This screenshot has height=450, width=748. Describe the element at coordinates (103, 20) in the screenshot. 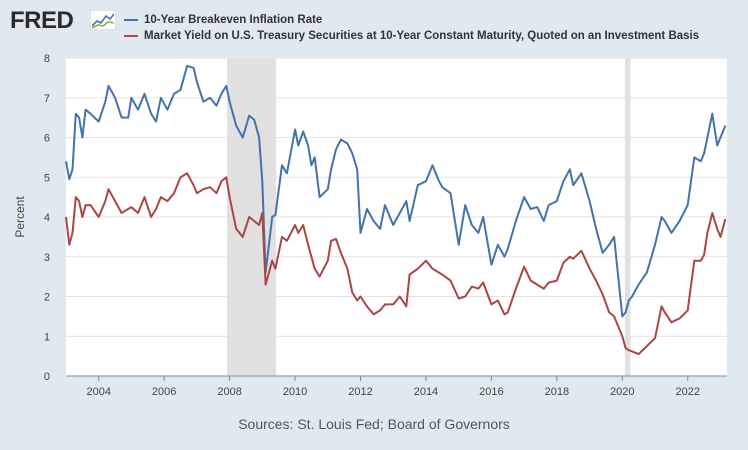

I see `fred-logo-graph-icon` at that location.